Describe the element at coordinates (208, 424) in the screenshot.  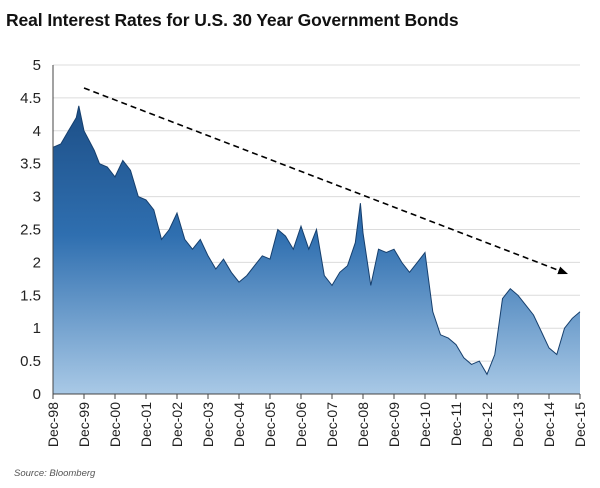
I see `x-tick-label: Dec-03` at that location.